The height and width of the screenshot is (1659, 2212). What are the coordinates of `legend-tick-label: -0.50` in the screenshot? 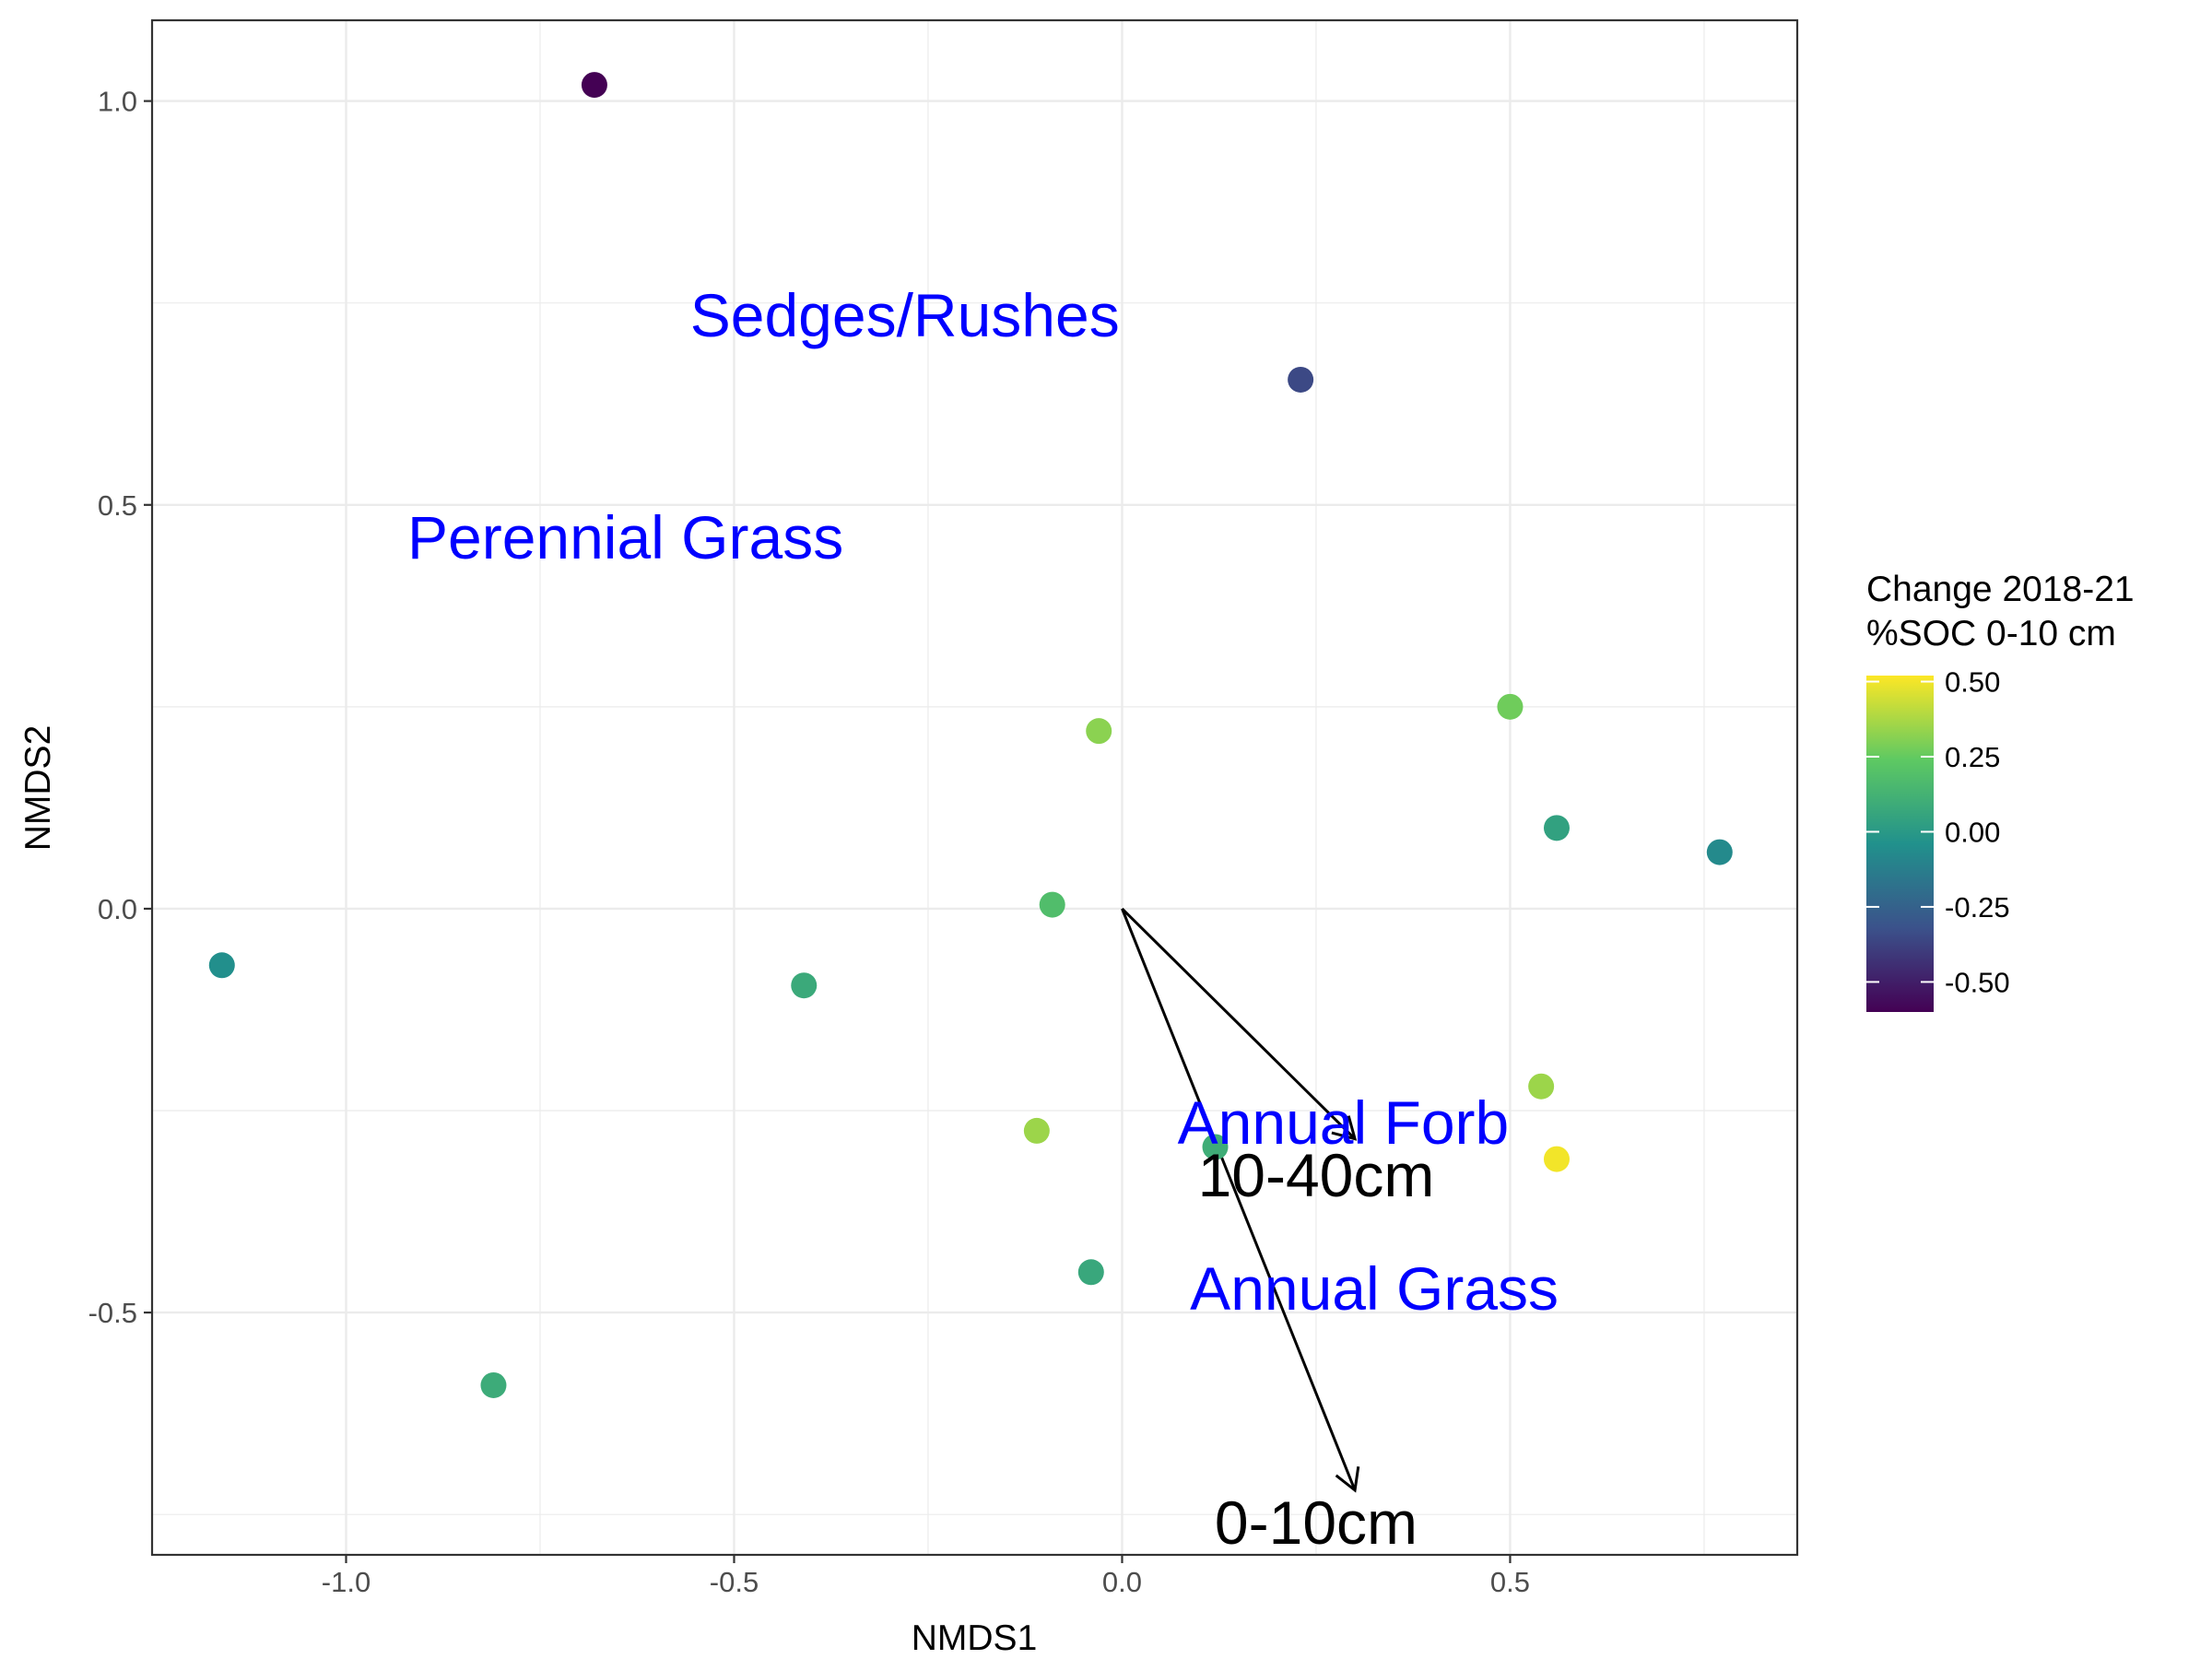 It's located at (1977, 982).